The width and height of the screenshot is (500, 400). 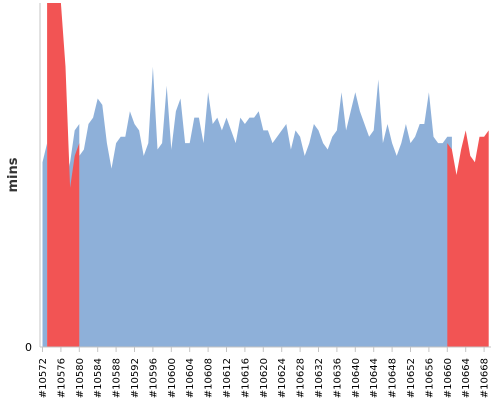 I want to click on x-tick-label: #10620, so click(x=264, y=378).